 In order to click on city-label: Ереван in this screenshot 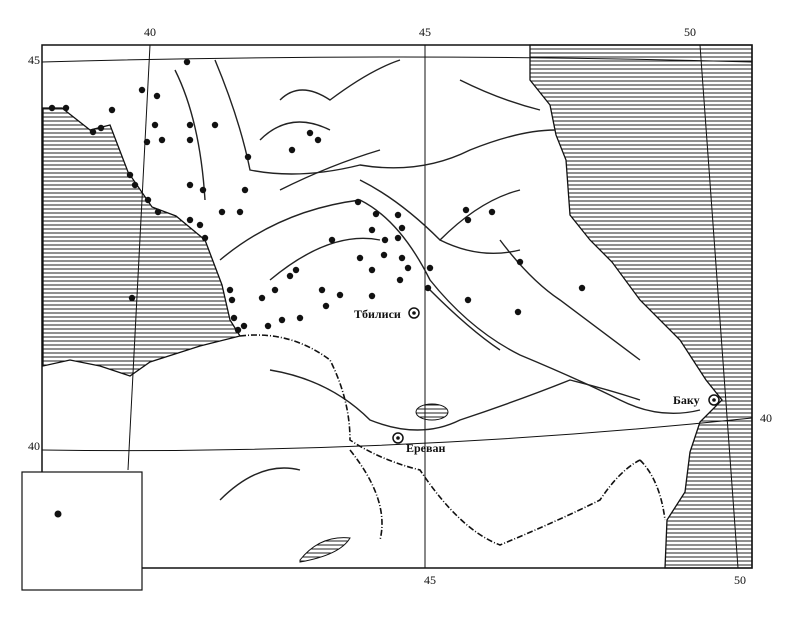, I will do `click(425, 448)`.